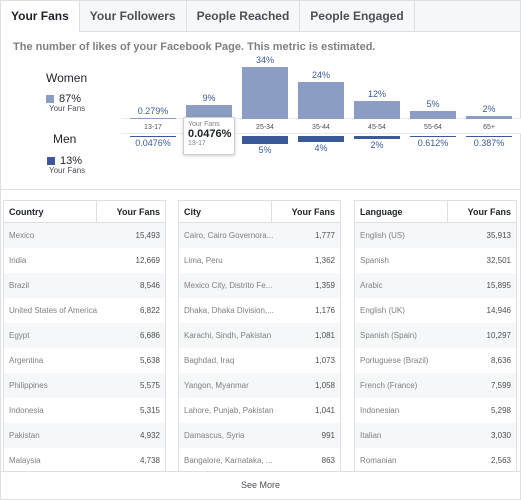  What do you see at coordinates (265, 149) in the screenshot?
I see `men-value-label: 5%` at bounding box center [265, 149].